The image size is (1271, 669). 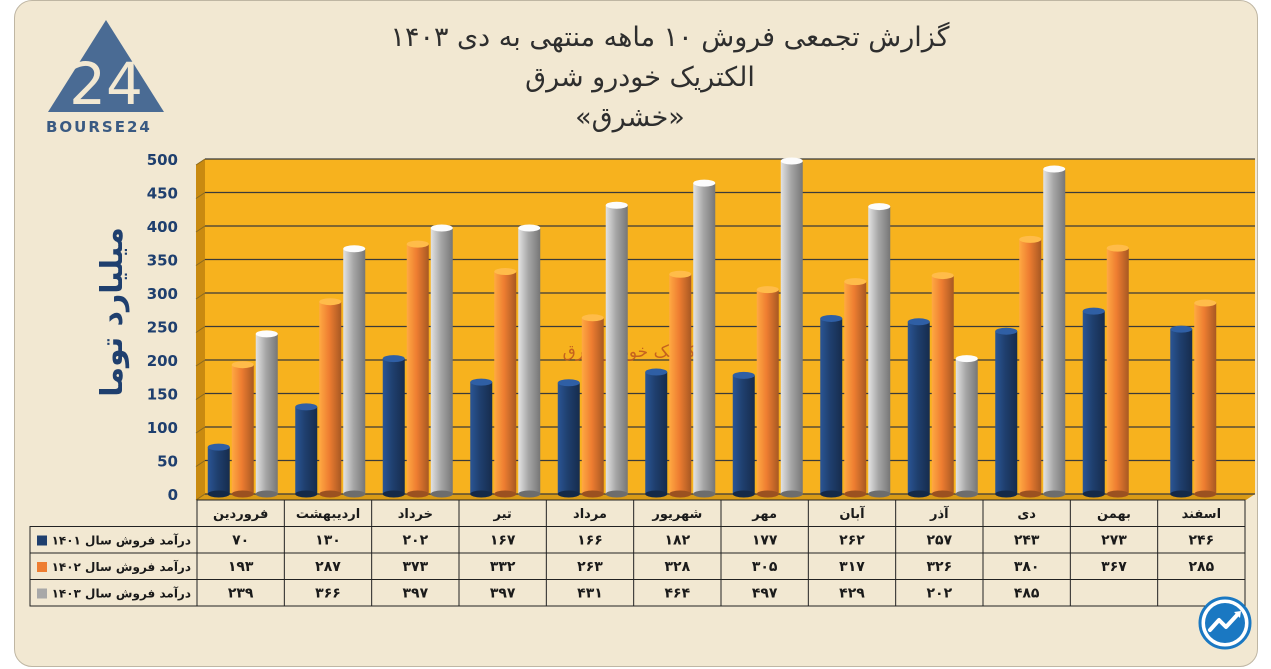 I want to click on data-table-value: ۲۳۹, so click(x=241, y=594).